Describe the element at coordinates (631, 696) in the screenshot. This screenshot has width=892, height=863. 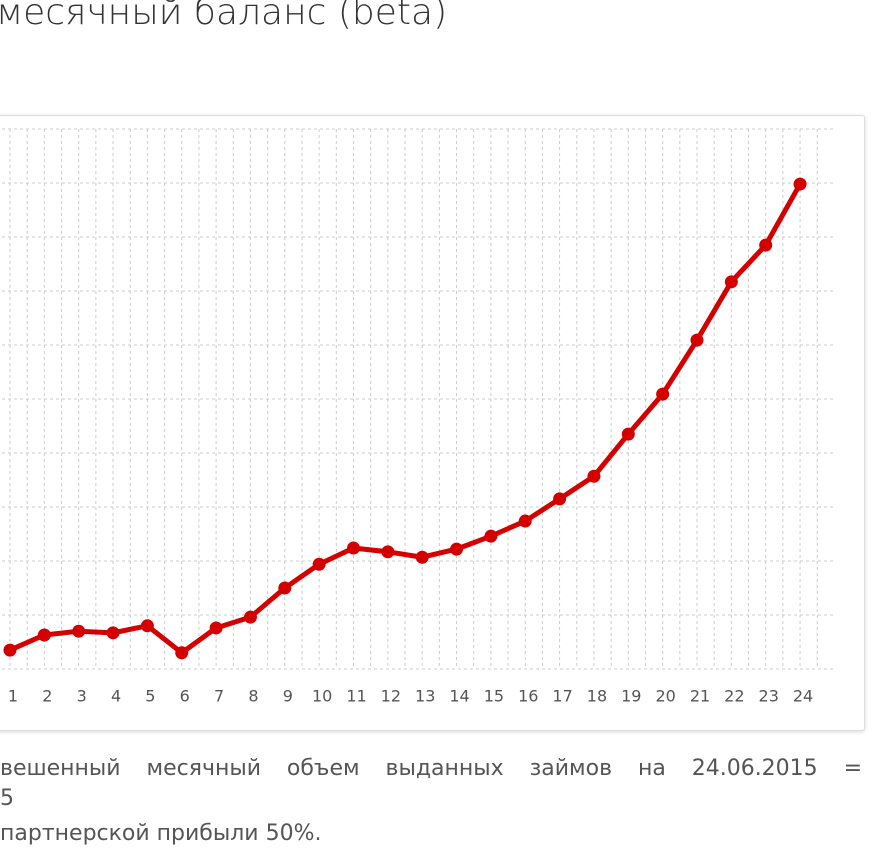
I see `x-tick-label: 19` at that location.